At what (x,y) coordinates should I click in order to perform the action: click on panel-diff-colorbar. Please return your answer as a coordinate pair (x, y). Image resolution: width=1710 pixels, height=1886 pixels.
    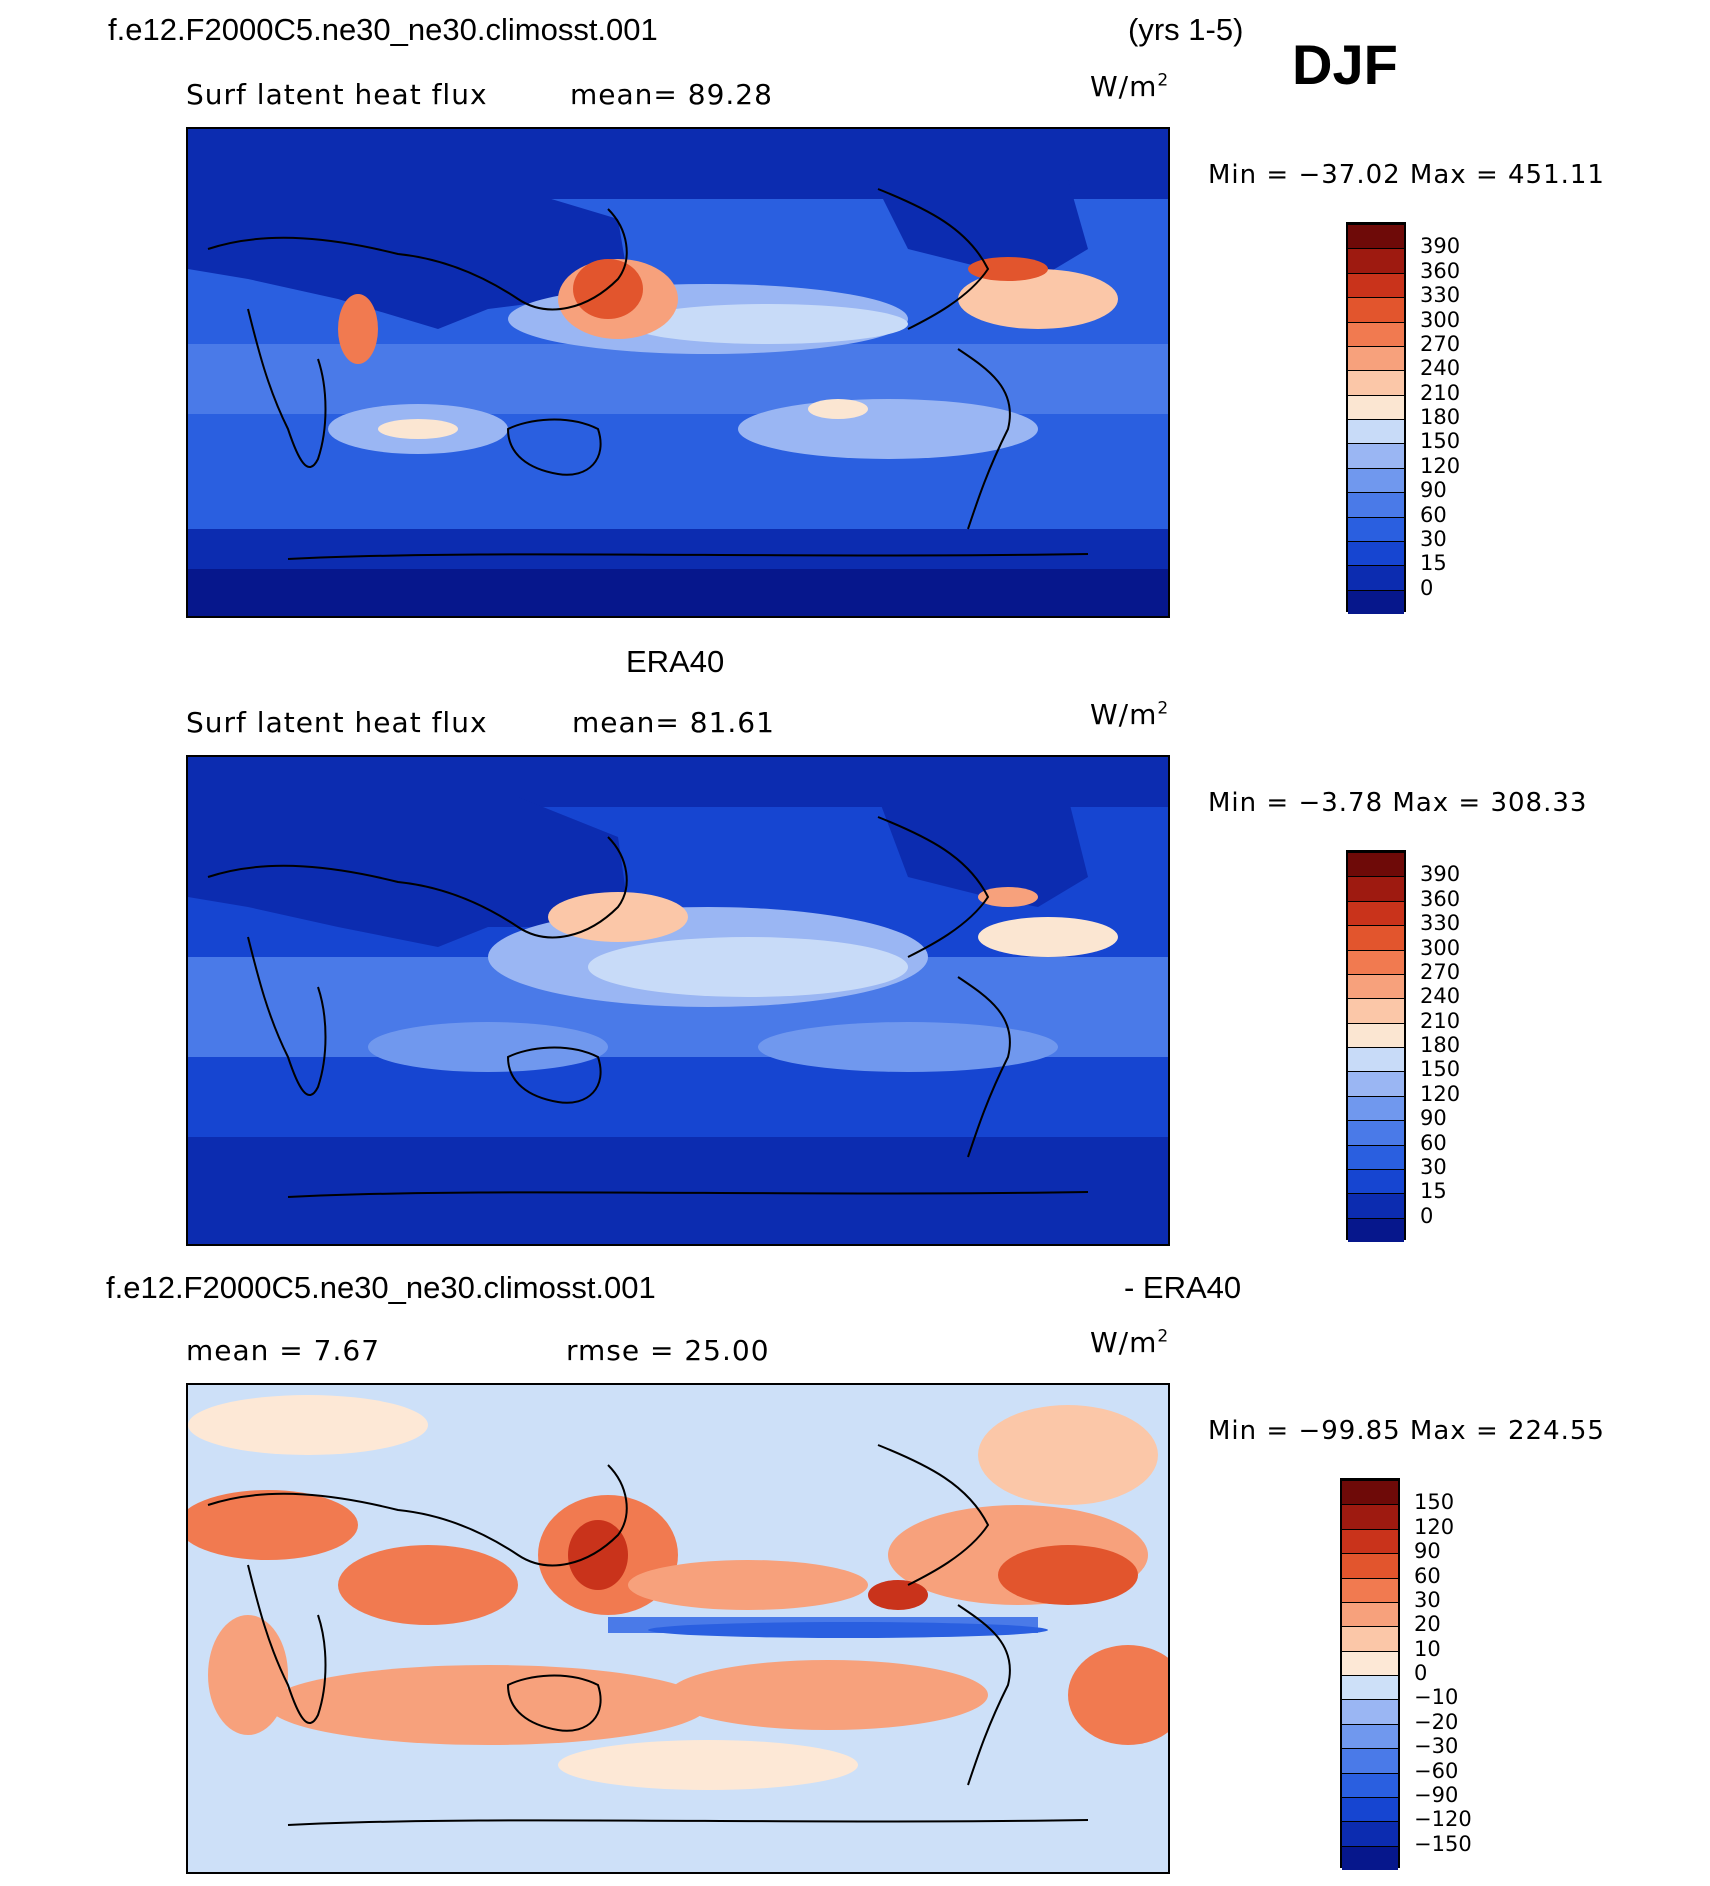
    Looking at the image, I should click on (1370, 1674).